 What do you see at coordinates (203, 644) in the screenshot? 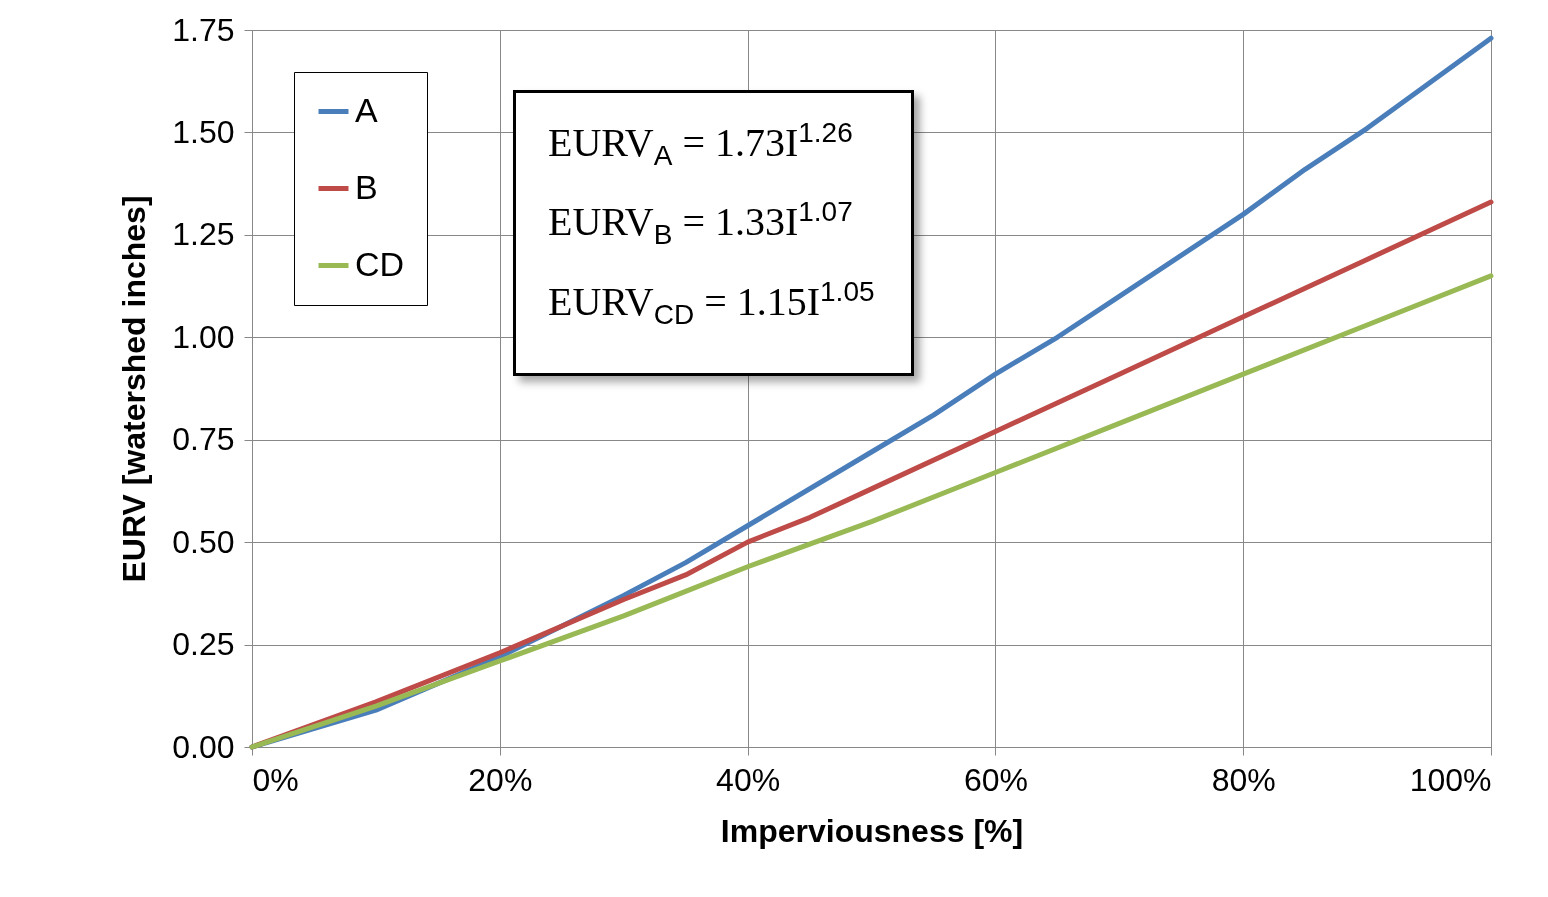
I see `y-tick-label: 0.25` at bounding box center [203, 644].